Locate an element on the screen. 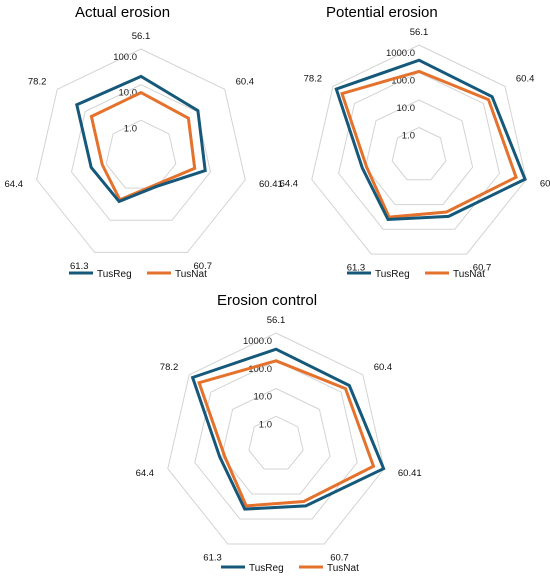 The image size is (550, 577). chart-title: Potential erosion is located at coordinates (382, 12).